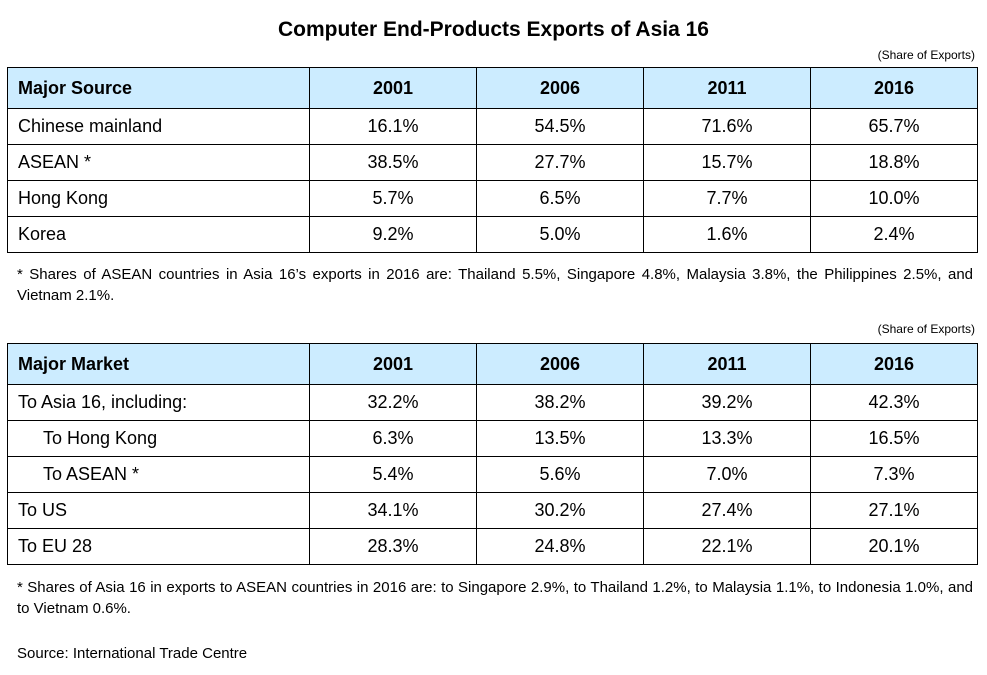 The width and height of the screenshot is (987, 675). What do you see at coordinates (894, 510) in the screenshot?
I see `cell-value: 27.1%` at bounding box center [894, 510].